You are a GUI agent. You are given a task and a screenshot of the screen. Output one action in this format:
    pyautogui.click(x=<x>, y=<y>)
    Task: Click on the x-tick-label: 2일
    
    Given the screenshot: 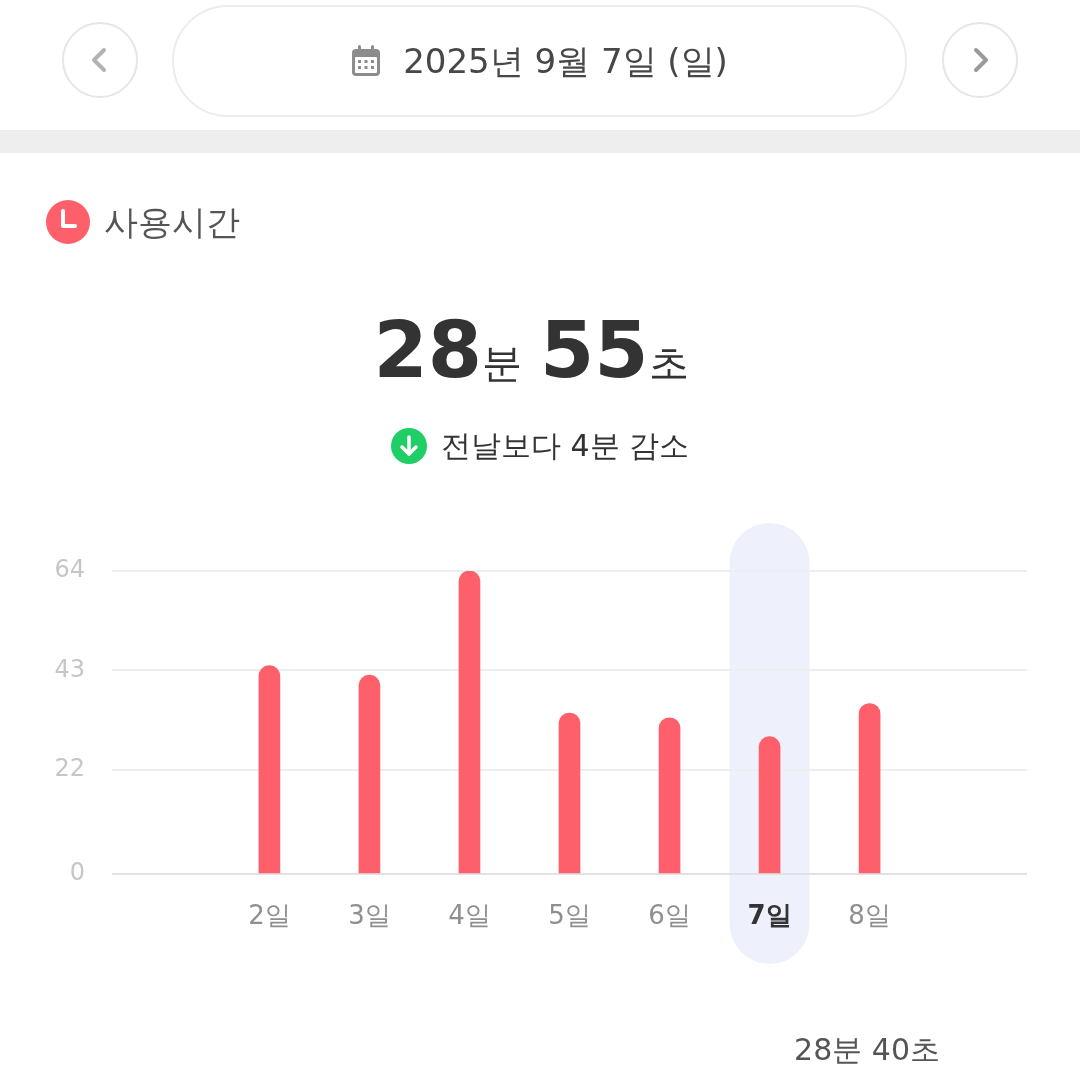 What is the action you would take?
    pyautogui.click(x=269, y=915)
    